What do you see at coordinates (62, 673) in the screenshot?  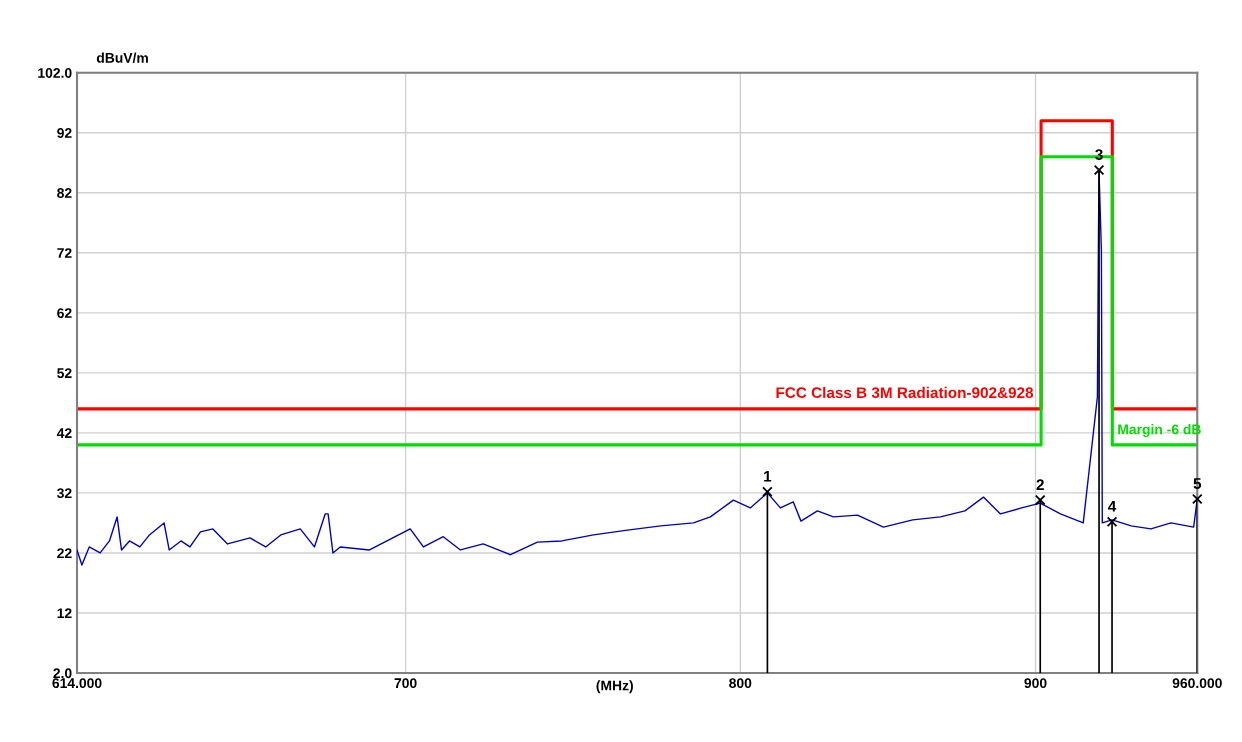 I see `y-tick-label: 2.0` at bounding box center [62, 673].